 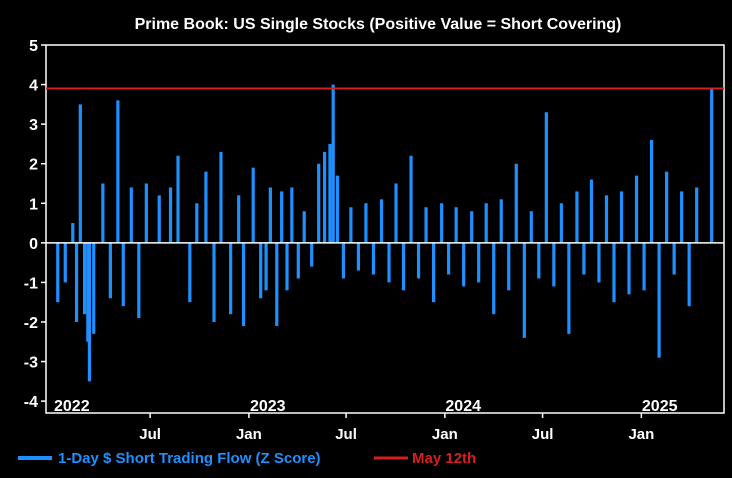 What do you see at coordinates (72, 406) in the screenshot?
I see `year-label-2022: 2022` at bounding box center [72, 406].